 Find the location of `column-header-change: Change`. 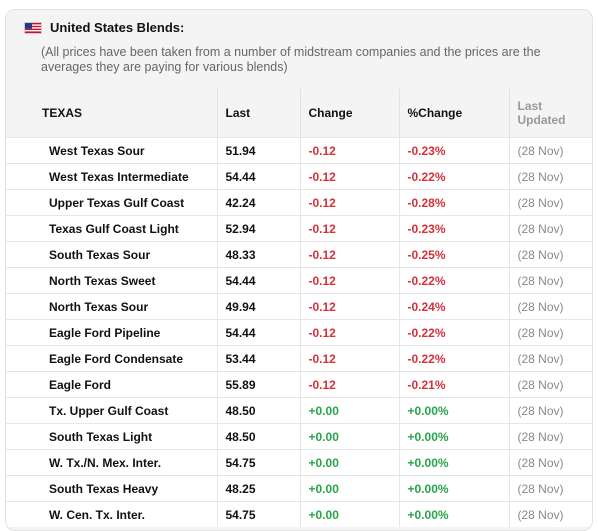

column-header-change: Change is located at coordinates (350, 113).